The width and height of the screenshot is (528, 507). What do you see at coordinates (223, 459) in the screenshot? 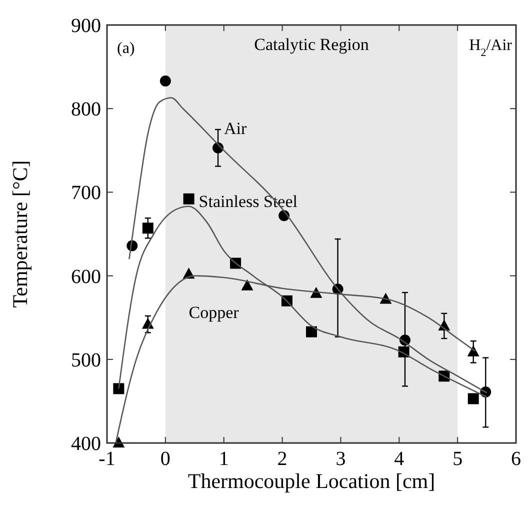
I see `x-tick-label: 1` at bounding box center [223, 459].